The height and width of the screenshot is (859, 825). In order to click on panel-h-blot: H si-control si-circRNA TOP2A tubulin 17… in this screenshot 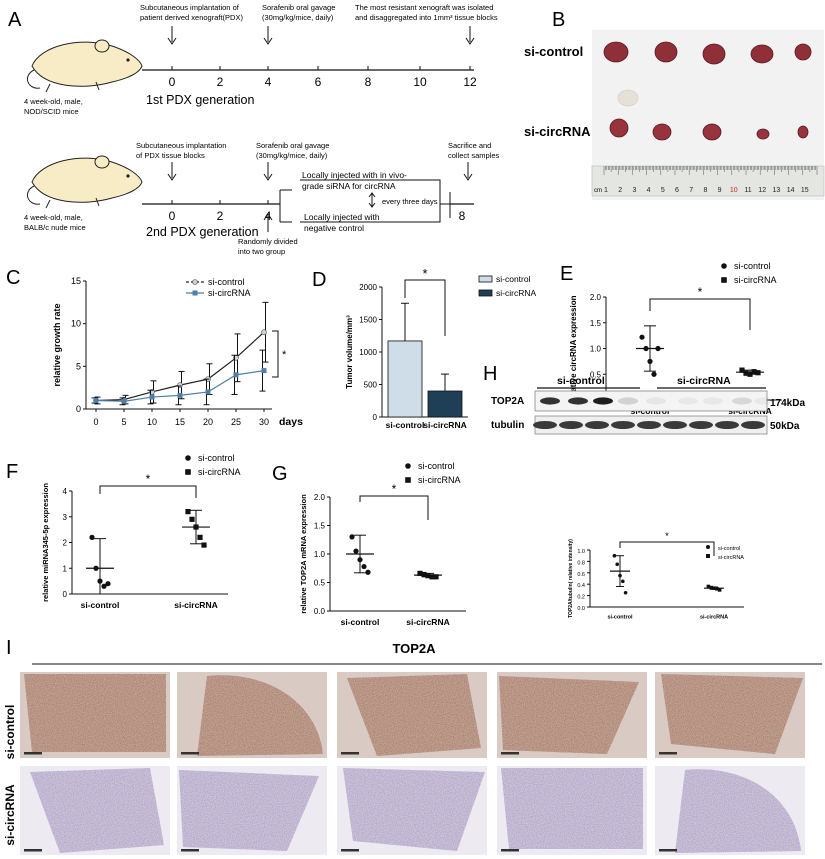, I will do `click(644, 399)`.